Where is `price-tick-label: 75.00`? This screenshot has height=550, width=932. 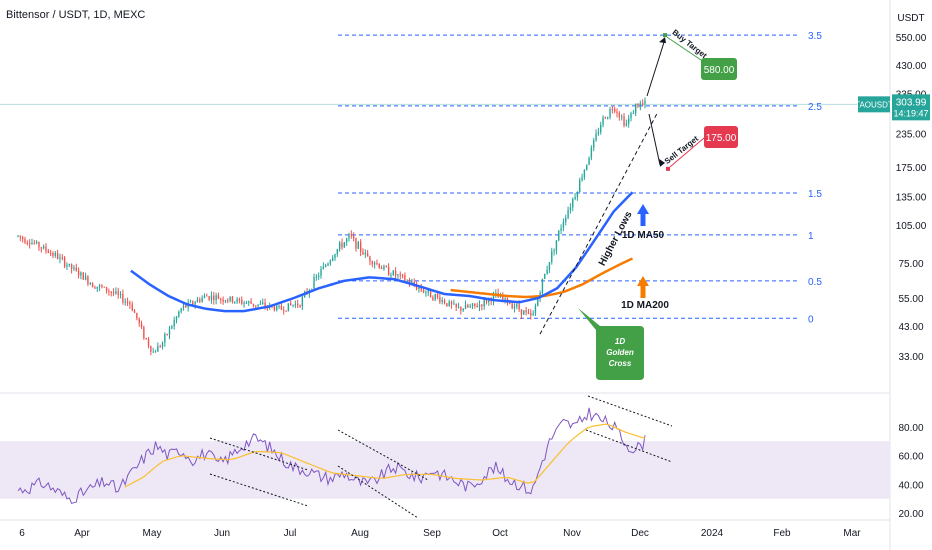 price-tick-label: 75.00 is located at coordinates (910, 264).